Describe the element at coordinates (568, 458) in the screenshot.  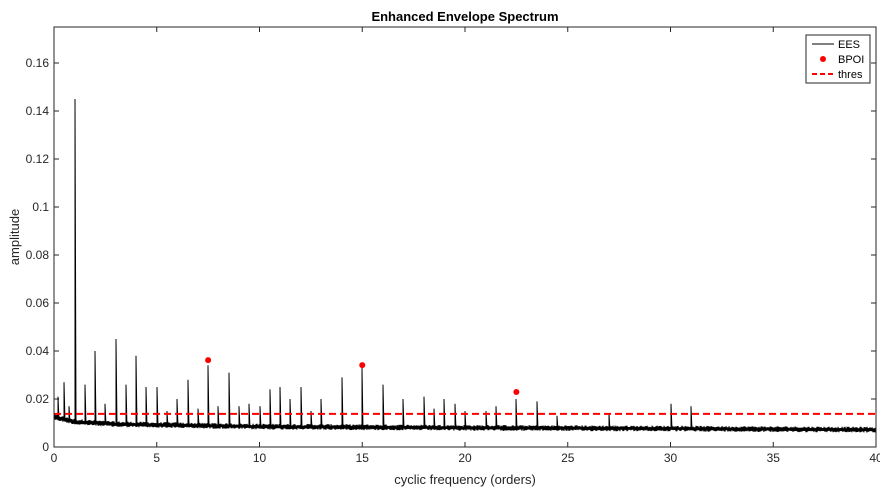
I see `x-tick-label: 25` at that location.